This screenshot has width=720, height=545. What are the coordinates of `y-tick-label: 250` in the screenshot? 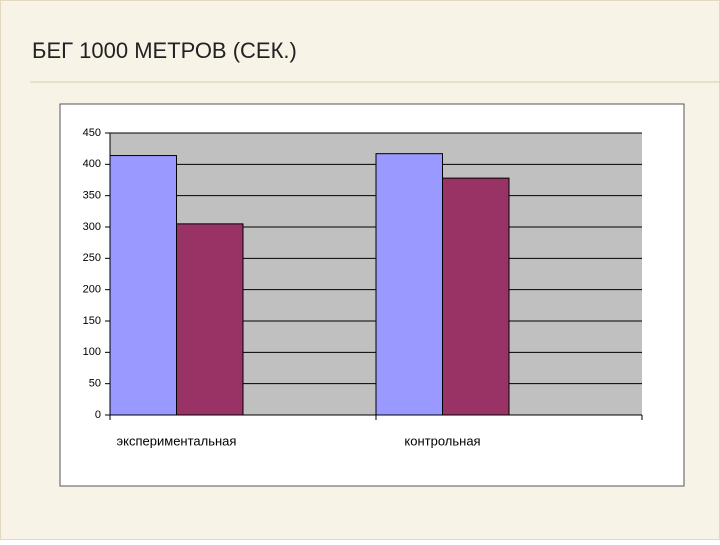 It's located at (92, 258).